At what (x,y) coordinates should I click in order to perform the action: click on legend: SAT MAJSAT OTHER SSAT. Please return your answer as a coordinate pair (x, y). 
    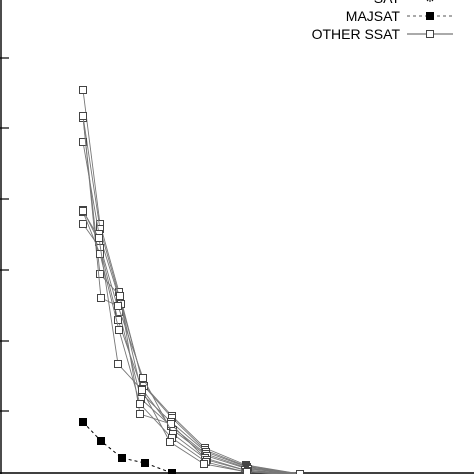
    Looking at the image, I should click on (382, 21).